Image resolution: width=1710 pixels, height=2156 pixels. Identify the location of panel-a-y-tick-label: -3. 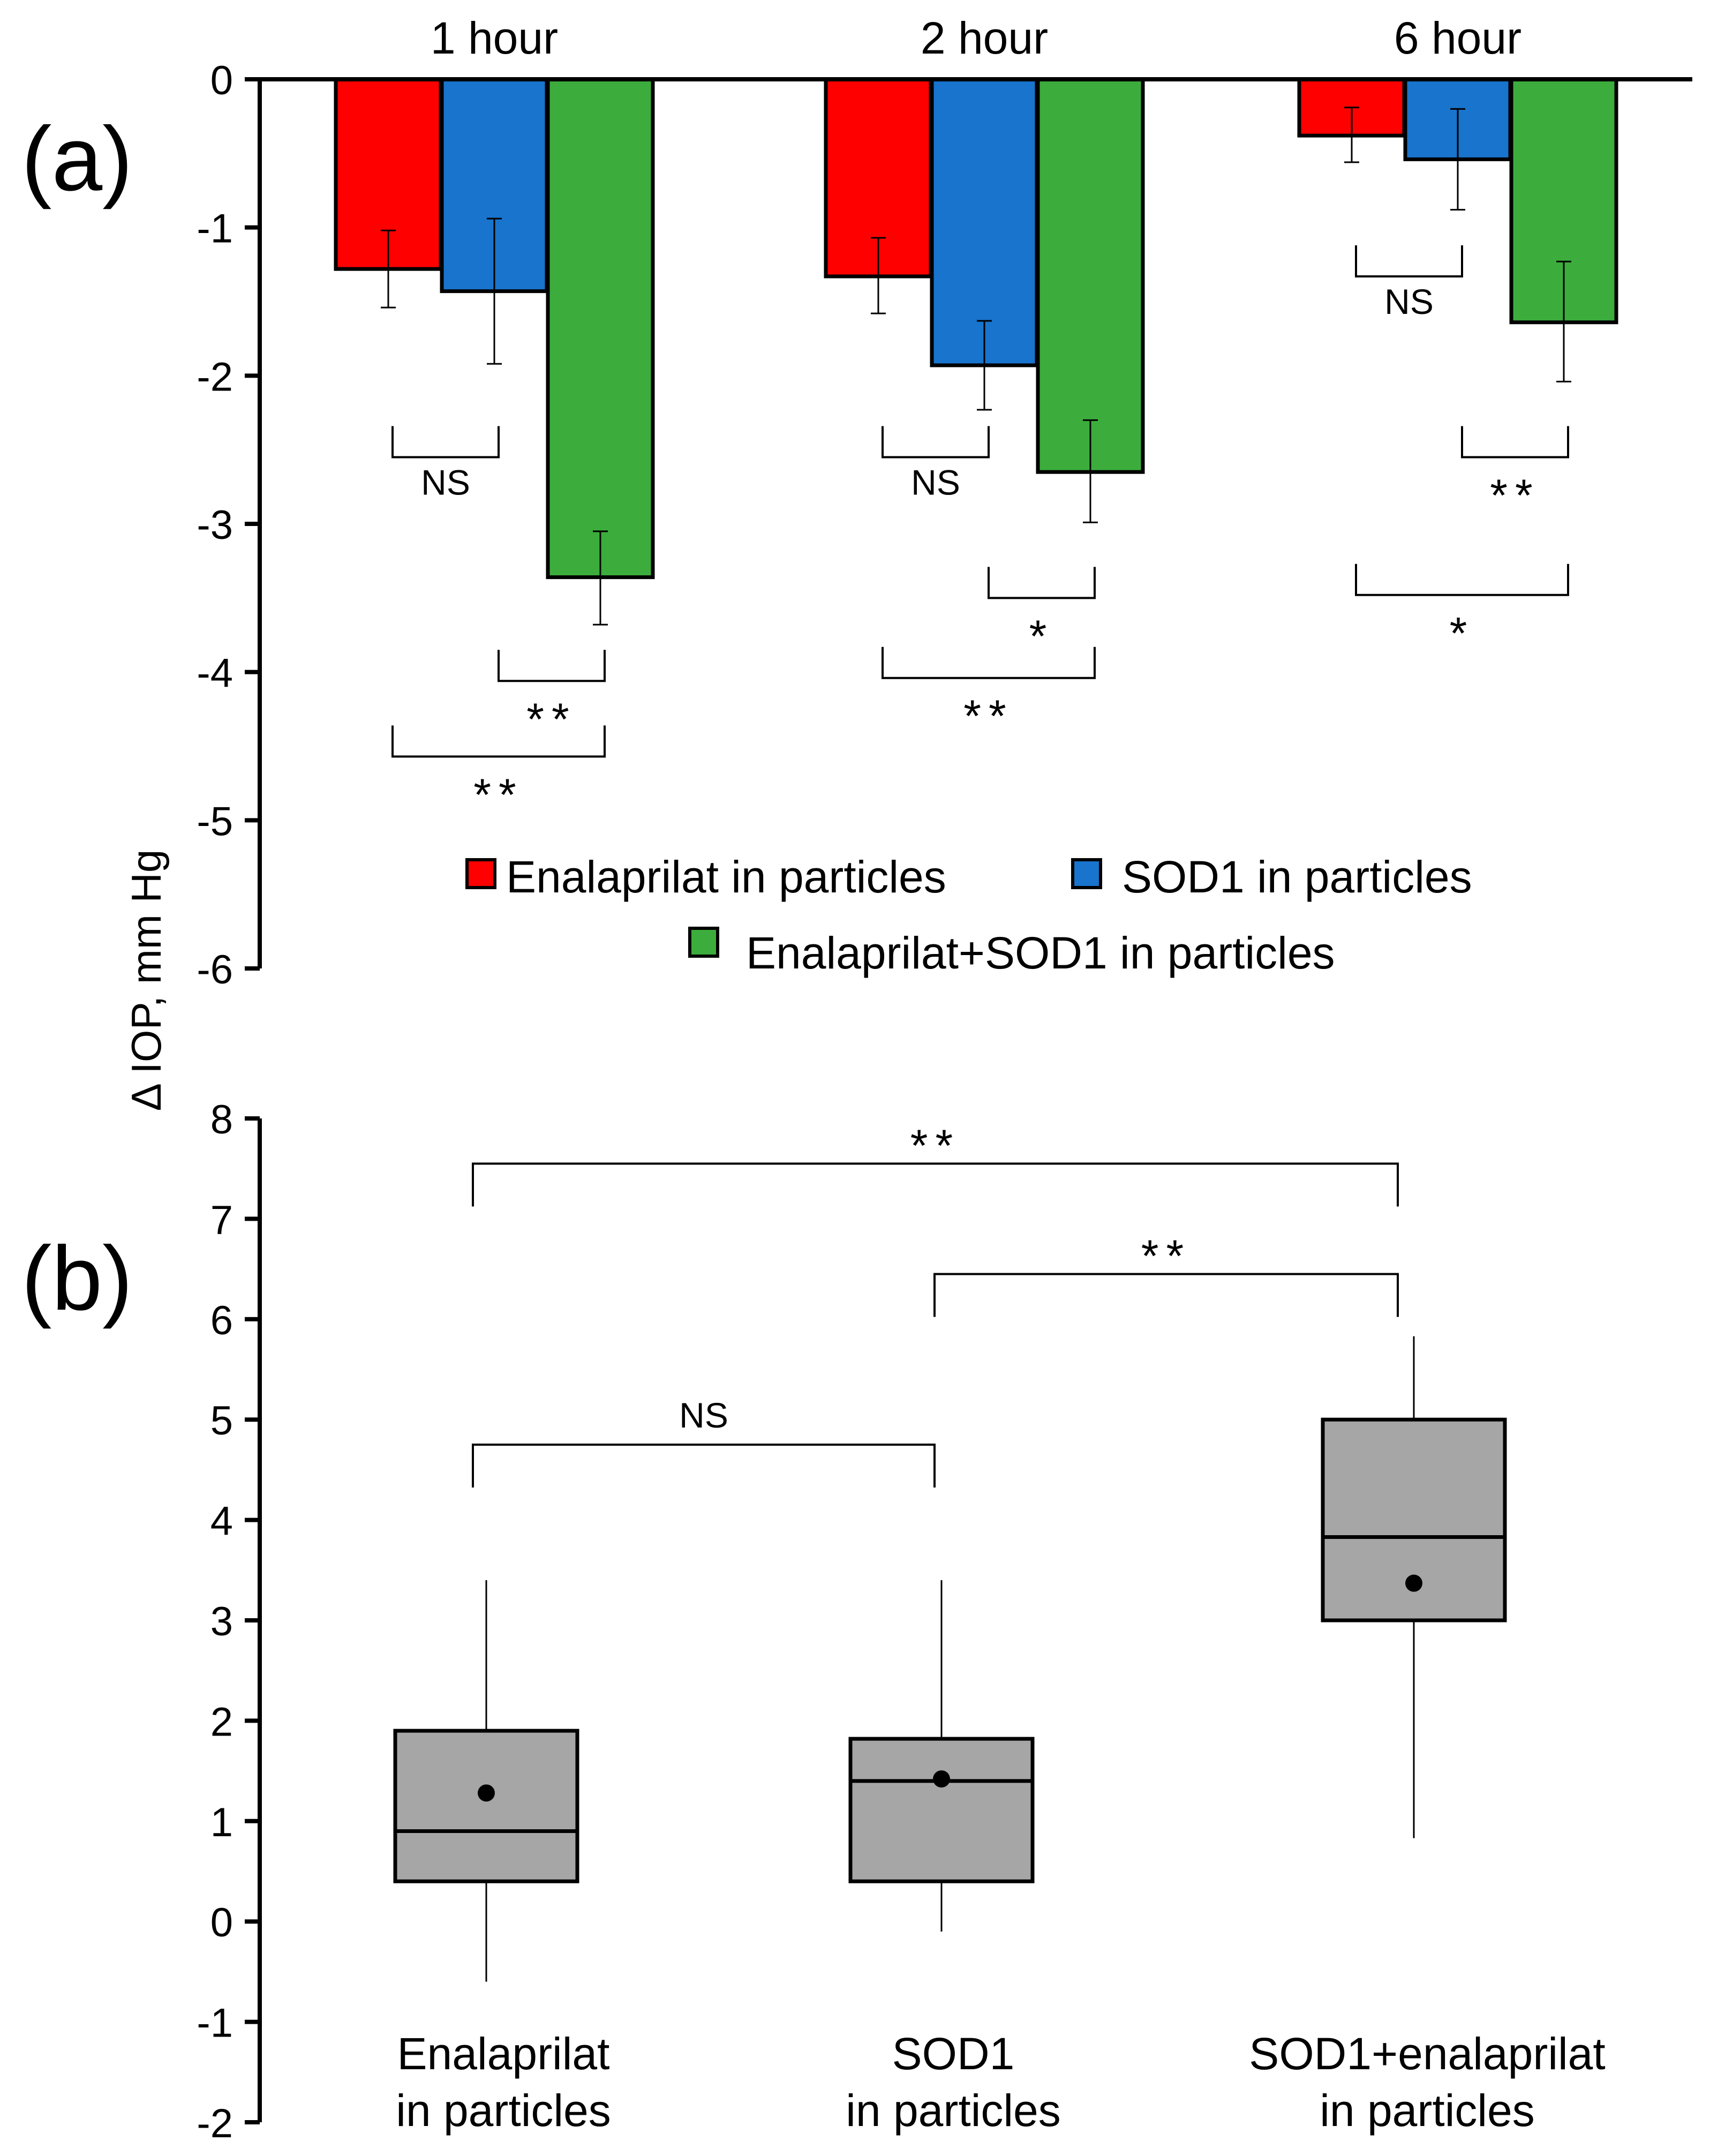
(215, 525).